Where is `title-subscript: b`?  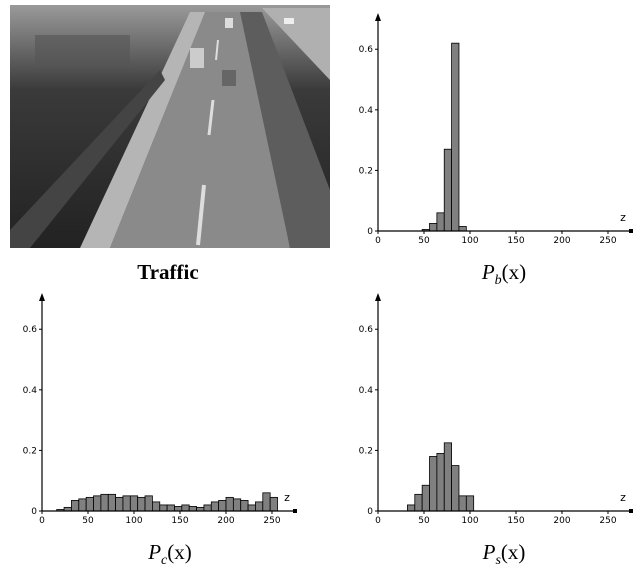
title-subscript: b is located at coordinates (498, 280).